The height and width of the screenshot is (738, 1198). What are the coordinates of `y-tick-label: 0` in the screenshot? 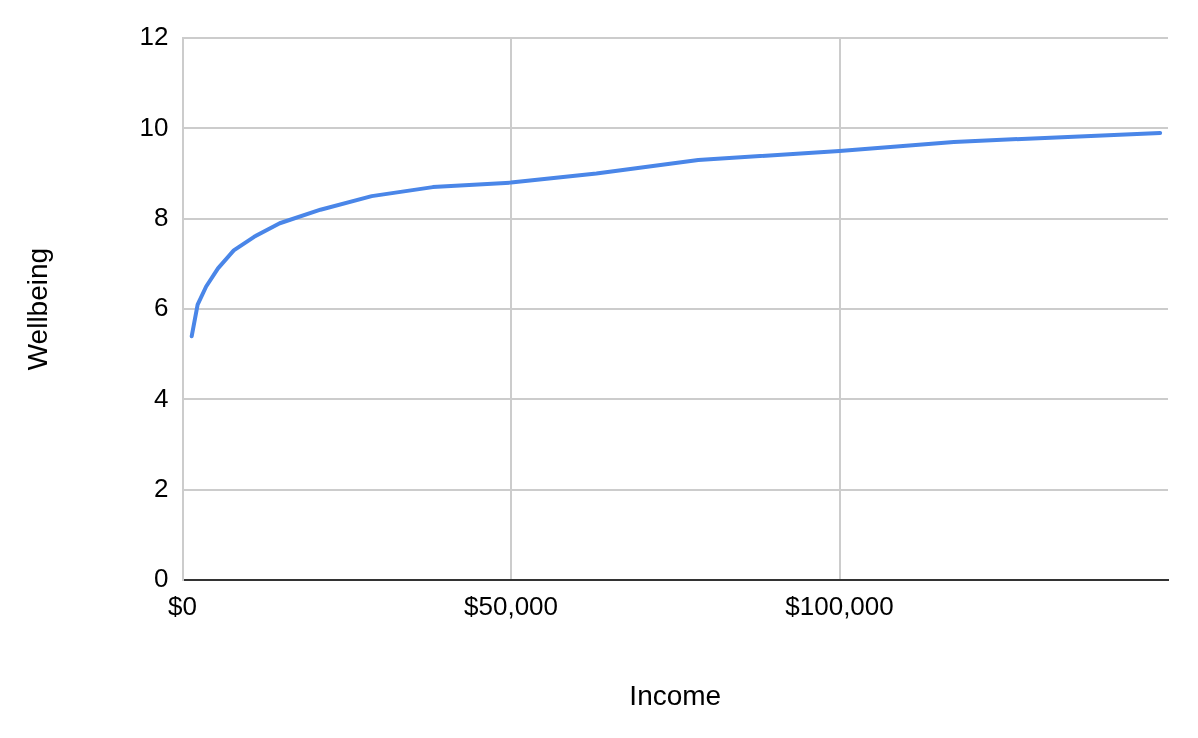 It's located at (161, 578).